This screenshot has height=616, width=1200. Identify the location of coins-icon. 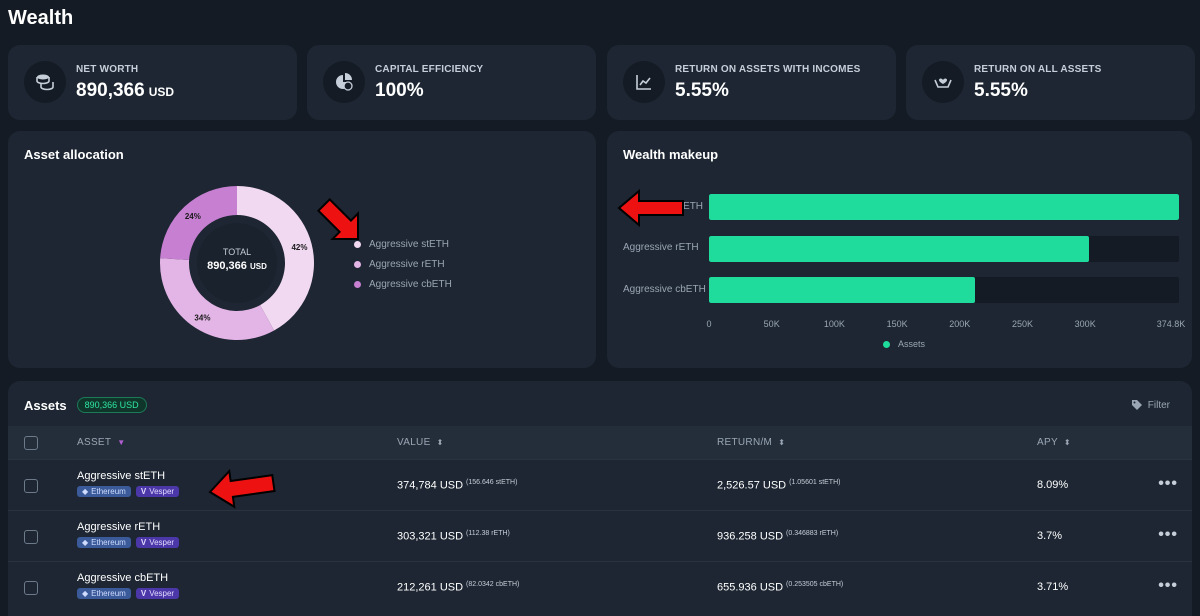
(45, 82).